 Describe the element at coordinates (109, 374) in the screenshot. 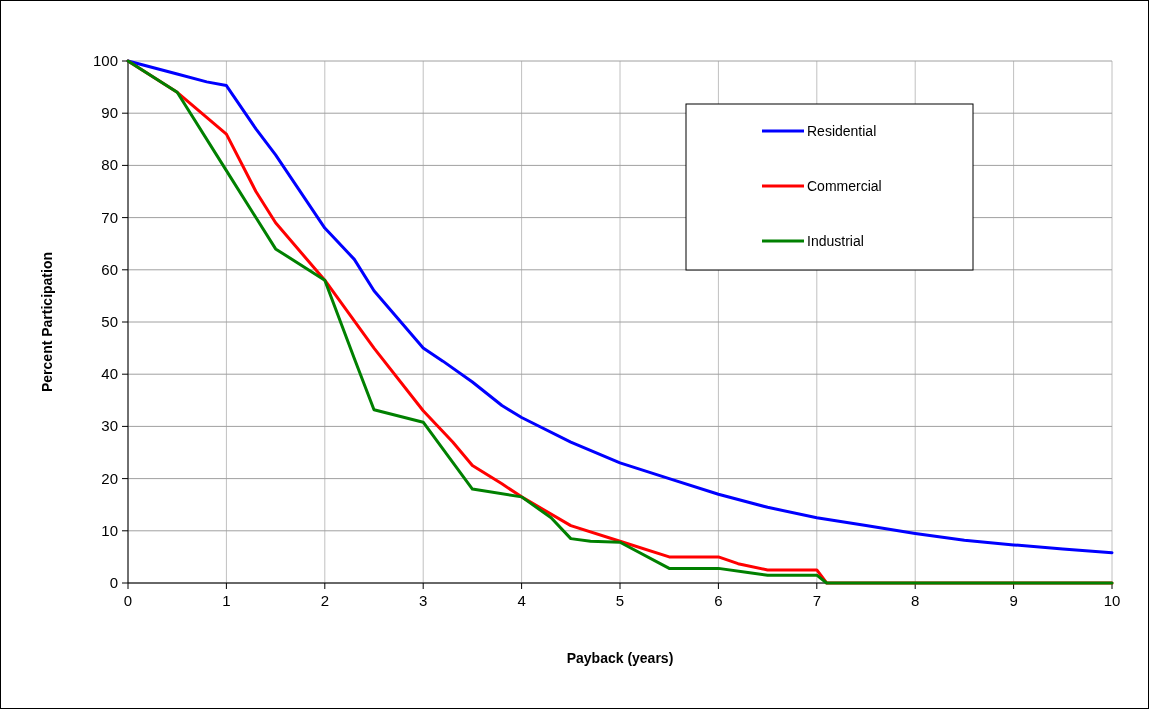

I see `y-tick-label: 40` at that location.